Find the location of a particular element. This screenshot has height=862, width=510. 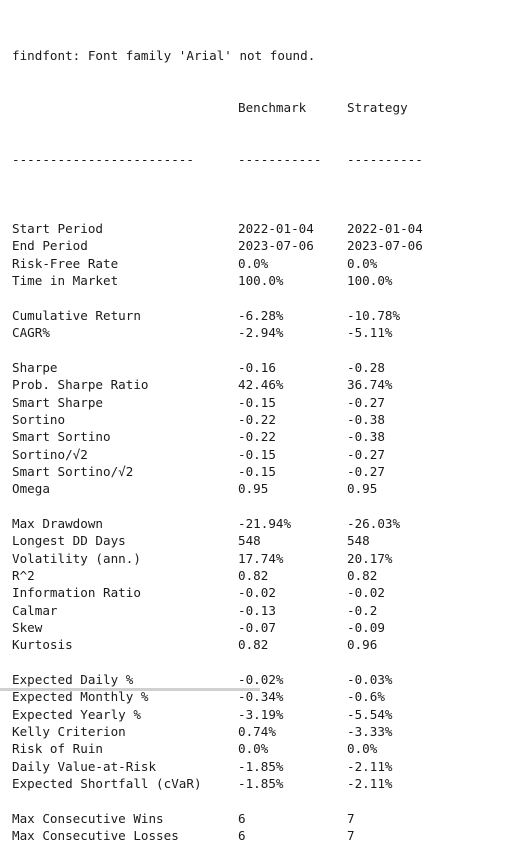

strategy-value-cell: -5.11% is located at coordinates (370, 333).